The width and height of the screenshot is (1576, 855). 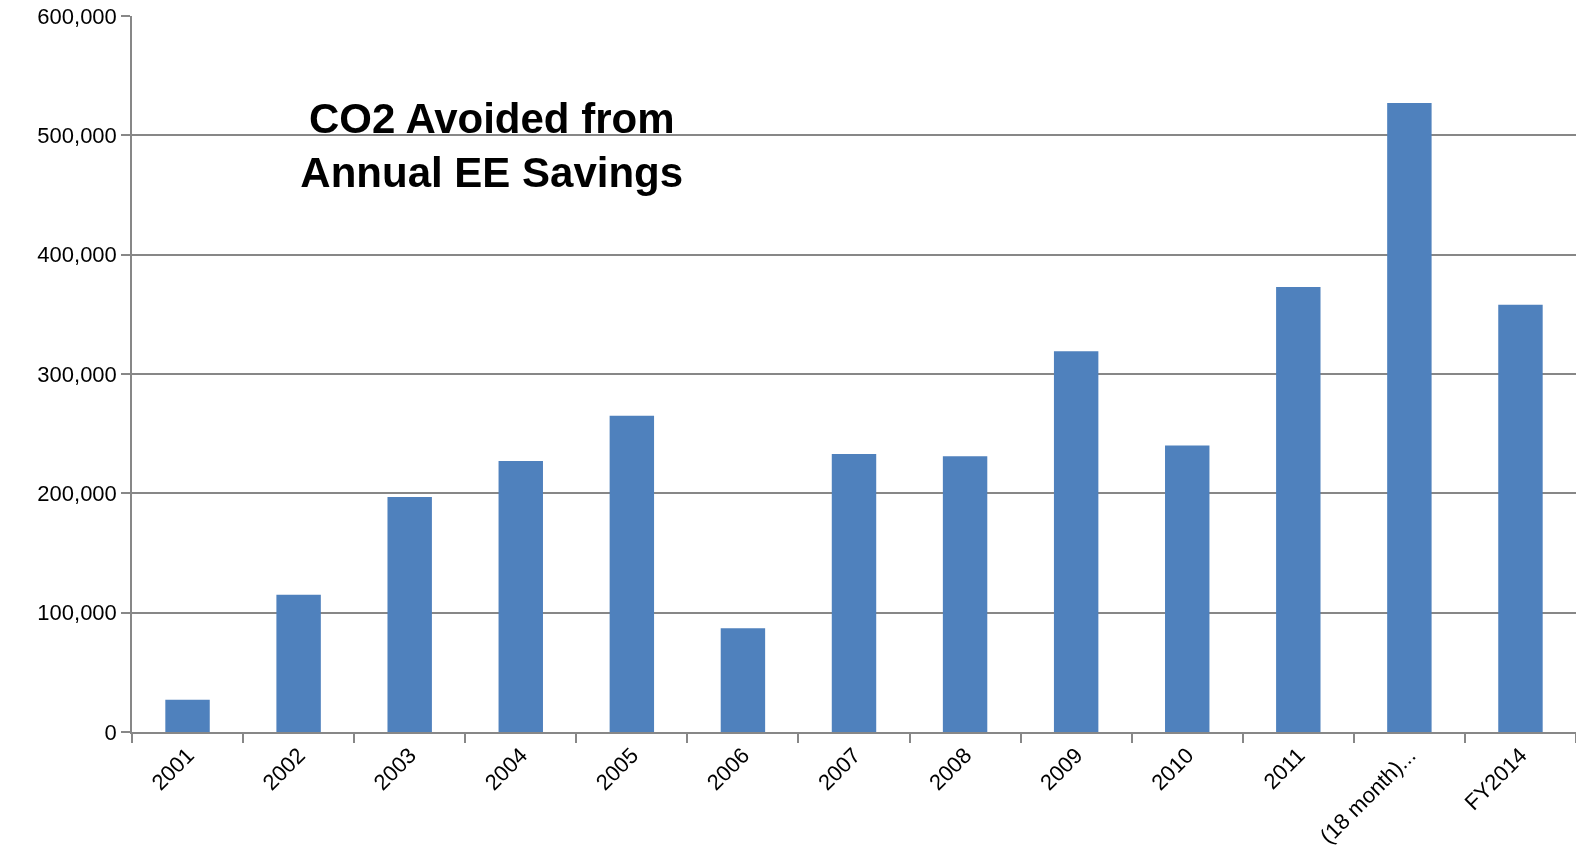 What do you see at coordinates (77, 255) in the screenshot?
I see `y-tick-label: 400,000` at bounding box center [77, 255].